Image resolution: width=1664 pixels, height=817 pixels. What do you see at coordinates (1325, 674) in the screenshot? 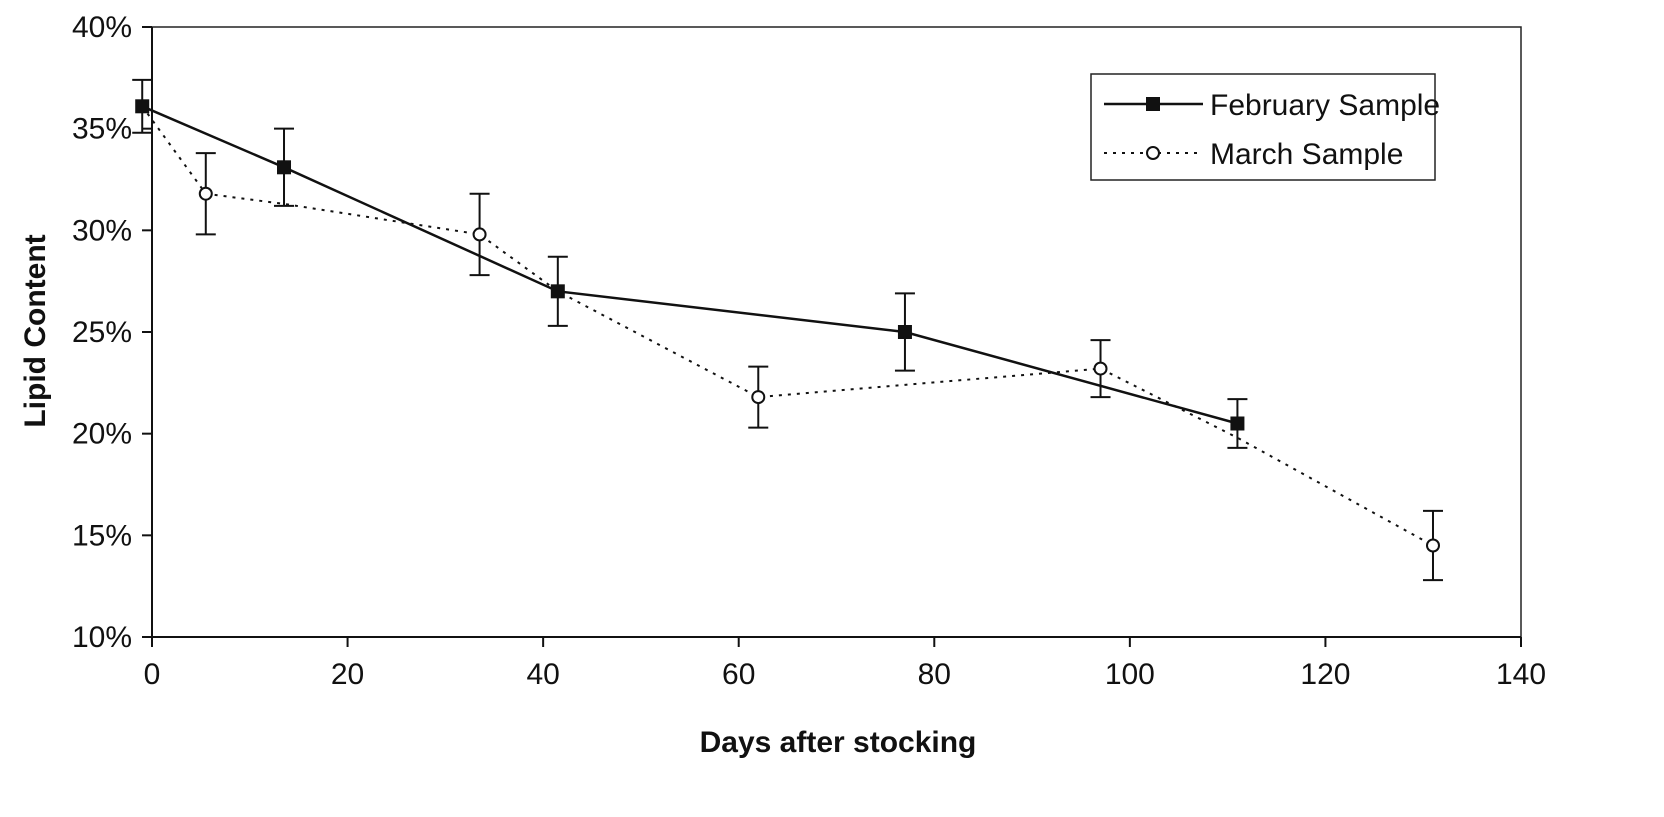
I see `x-tick-label-6: 120` at bounding box center [1325, 674].